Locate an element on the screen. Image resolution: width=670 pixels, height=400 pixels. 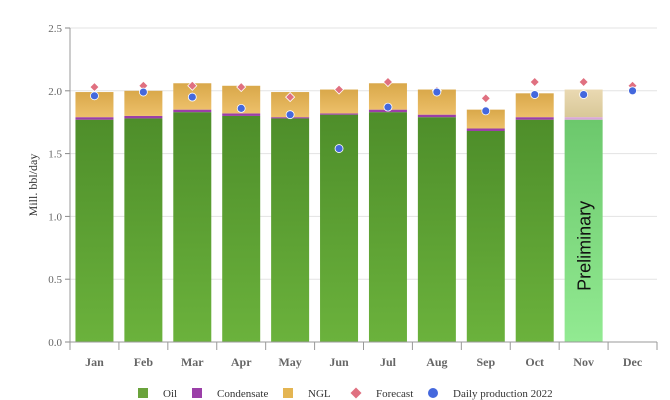
y-tick-label: 1.0 is located at coordinates (55, 217).